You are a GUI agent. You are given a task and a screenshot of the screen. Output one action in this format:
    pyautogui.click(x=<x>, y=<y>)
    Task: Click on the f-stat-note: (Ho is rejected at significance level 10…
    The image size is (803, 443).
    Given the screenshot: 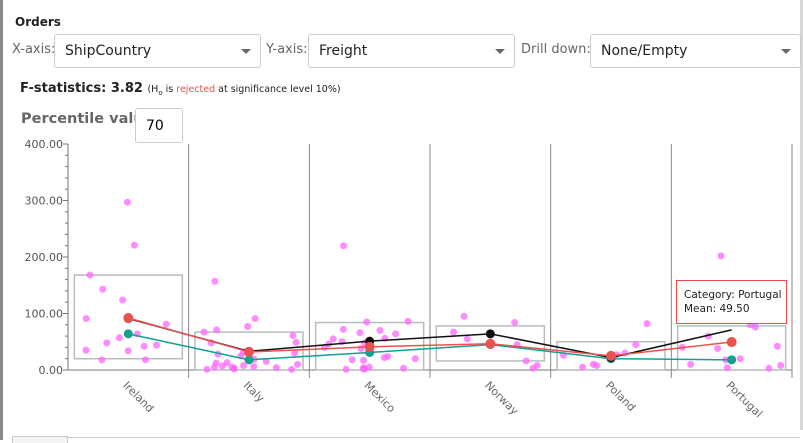 What is the action you would take?
    pyautogui.click(x=244, y=90)
    